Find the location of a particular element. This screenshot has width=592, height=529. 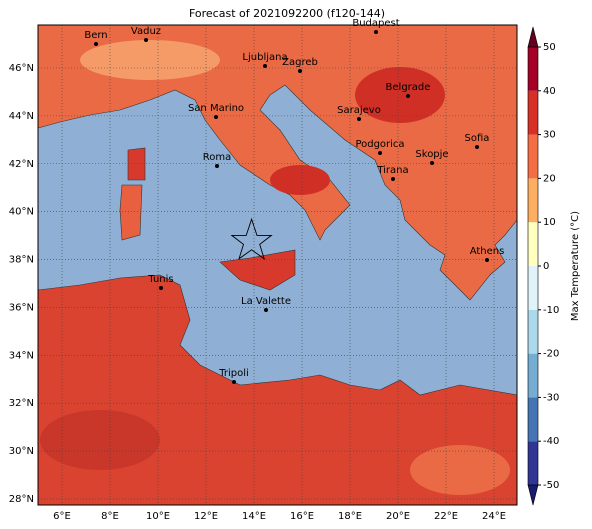

lat-label: 42°N is located at coordinates (21, 164).